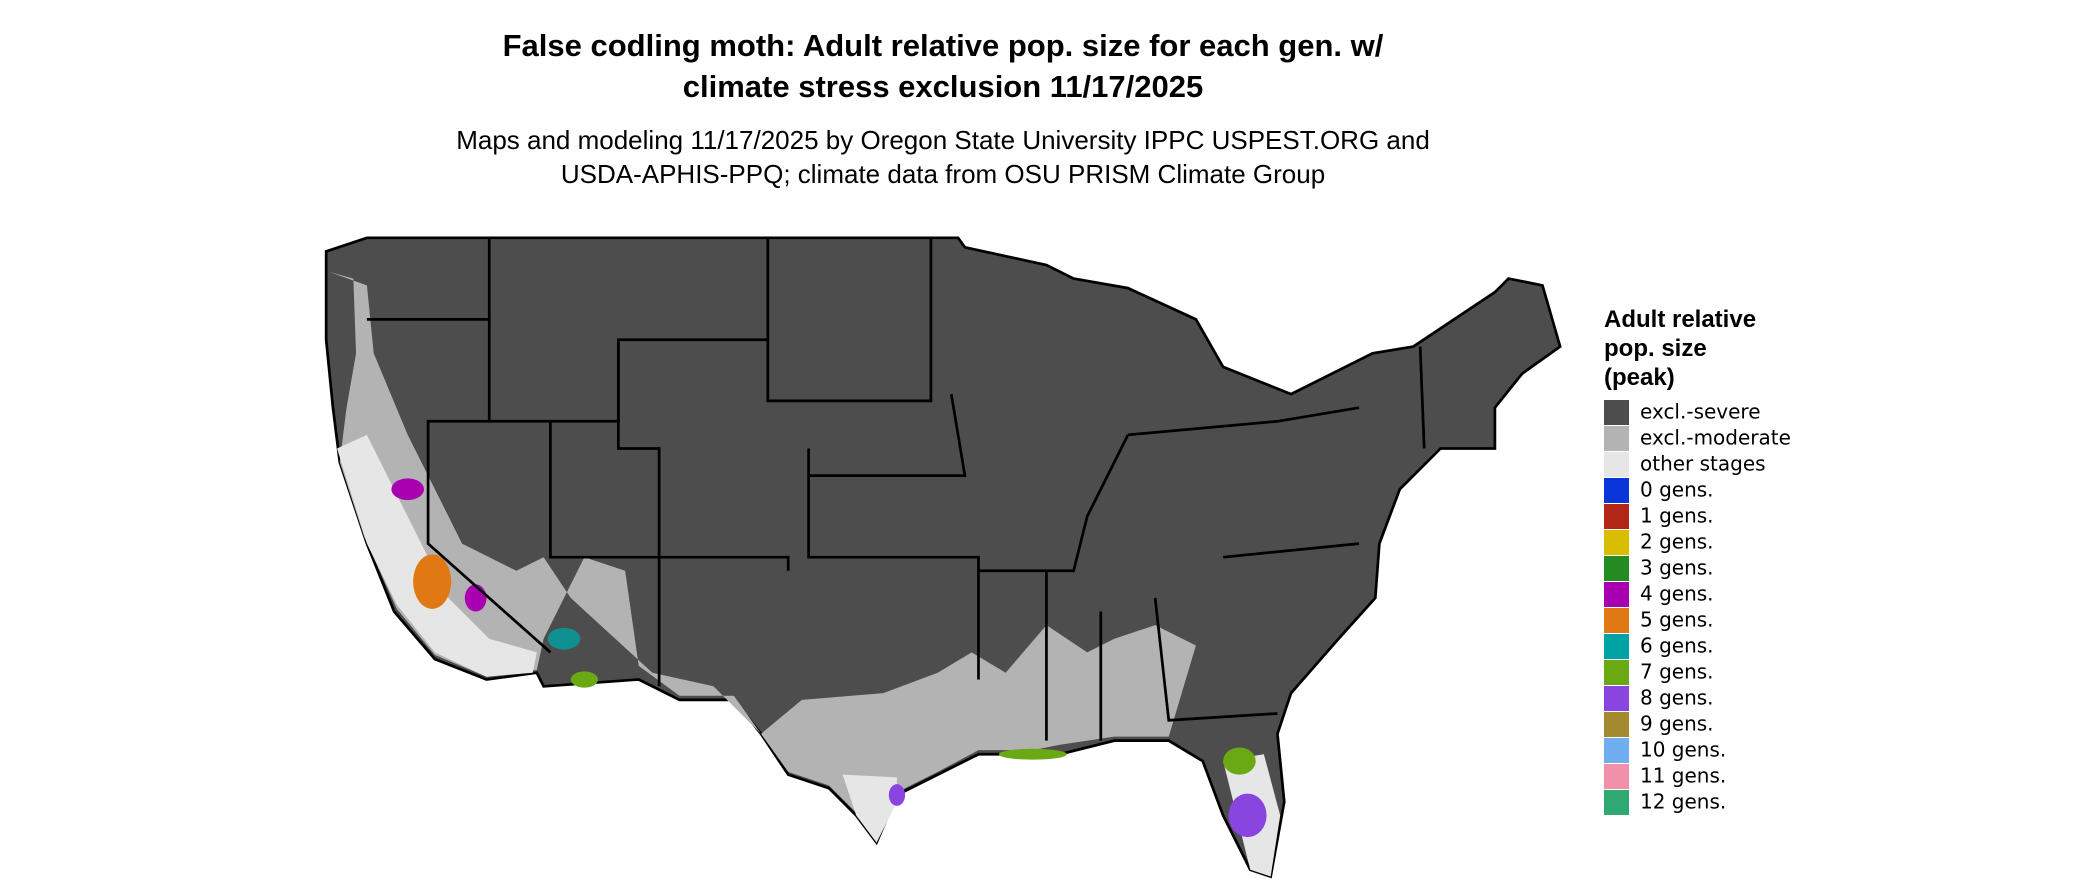  I want to click on legend-label: 2 gens., so click(1677, 542).